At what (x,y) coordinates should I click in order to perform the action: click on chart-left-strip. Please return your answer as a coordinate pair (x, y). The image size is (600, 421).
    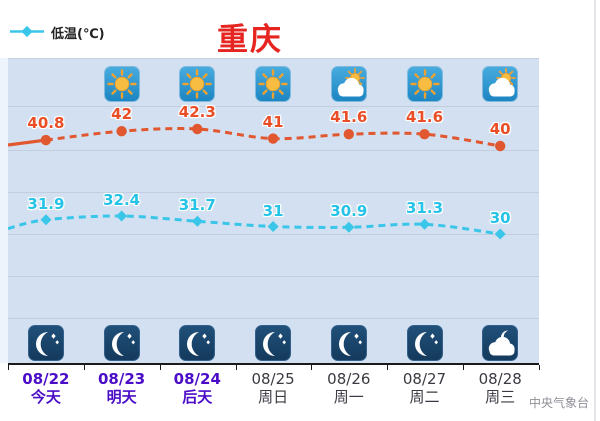
    Looking at the image, I should click on (4, 210).